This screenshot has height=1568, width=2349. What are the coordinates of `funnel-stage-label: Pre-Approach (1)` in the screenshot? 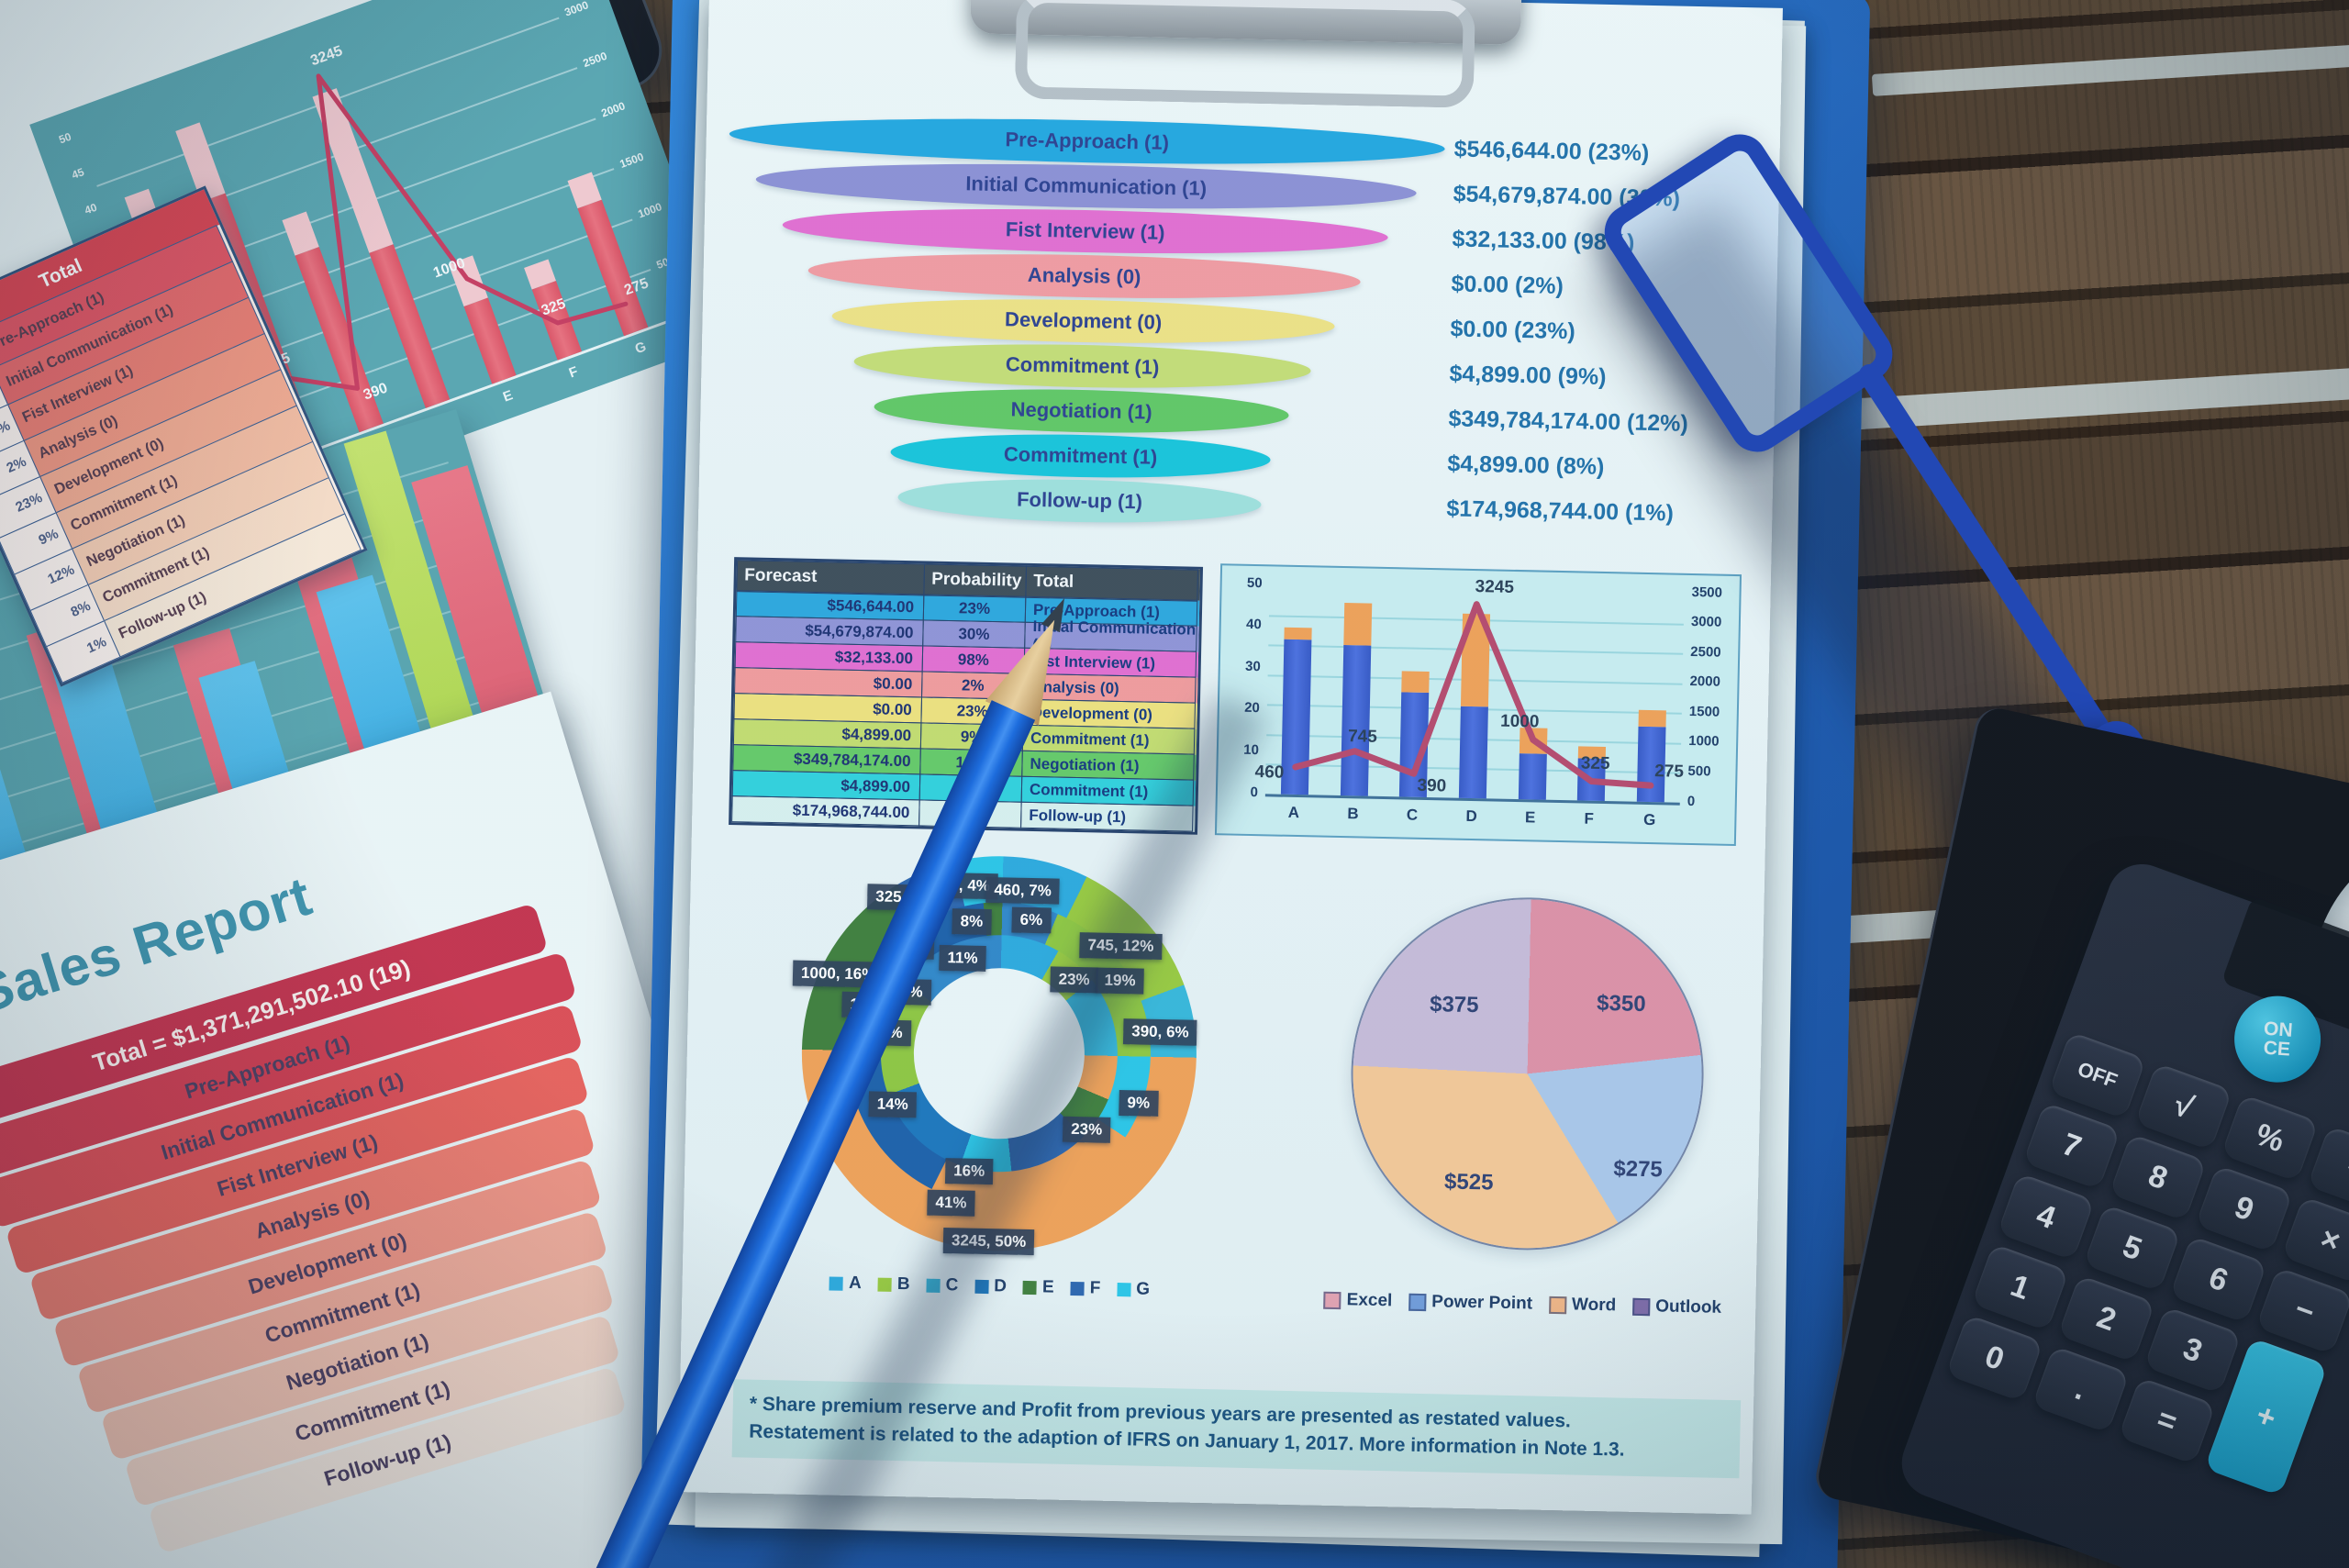 It's located at (1087, 141).